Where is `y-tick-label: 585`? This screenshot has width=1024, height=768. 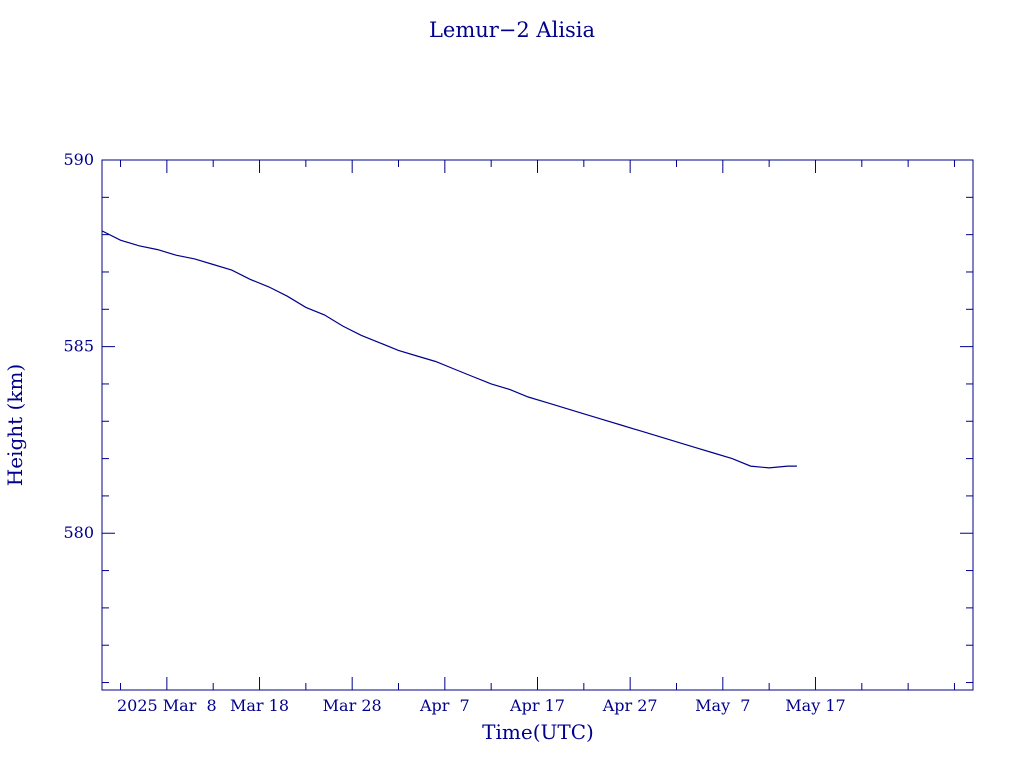 y-tick-label: 585 is located at coordinates (78, 346).